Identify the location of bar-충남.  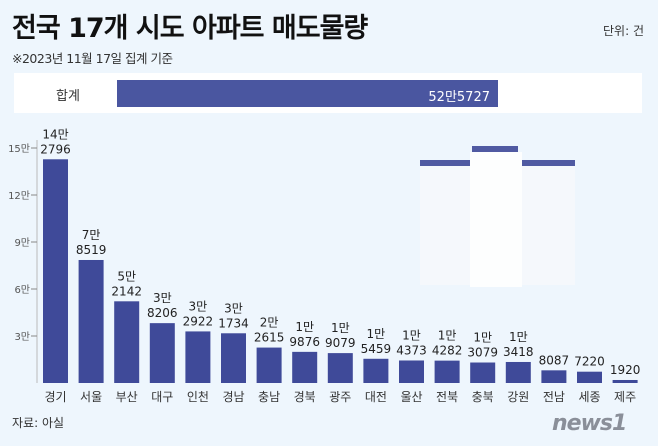
(269, 365).